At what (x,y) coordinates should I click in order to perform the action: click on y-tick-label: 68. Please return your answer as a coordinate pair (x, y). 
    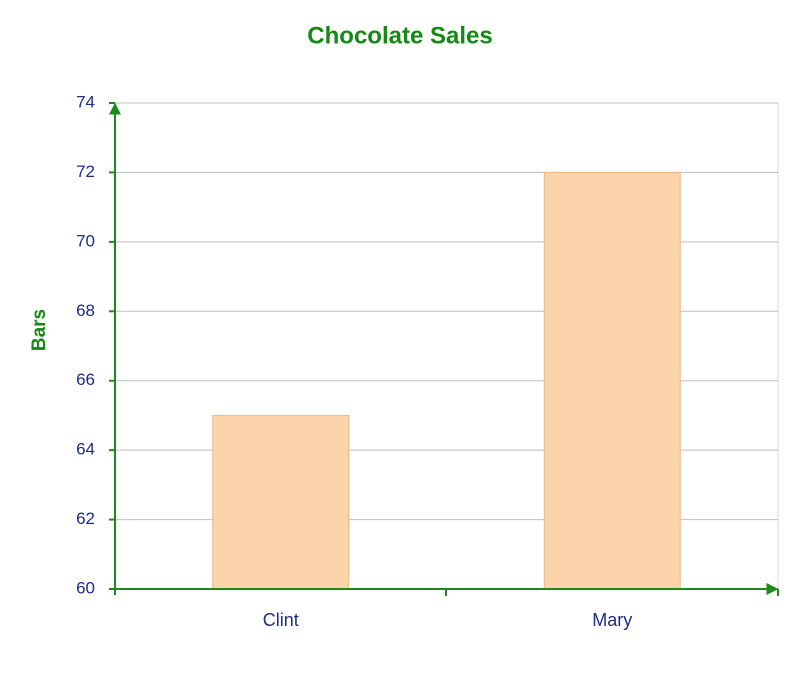
    Looking at the image, I should click on (85, 310).